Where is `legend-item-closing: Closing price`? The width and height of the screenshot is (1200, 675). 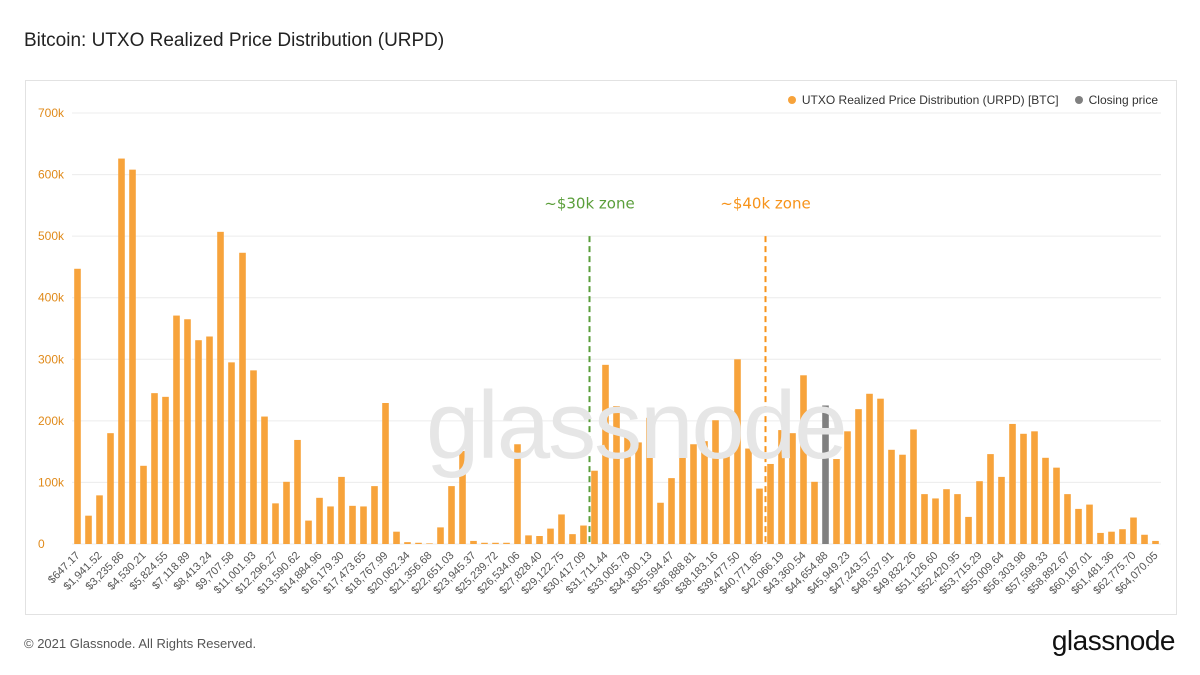 legend-item-closing: Closing price is located at coordinates (1116, 100).